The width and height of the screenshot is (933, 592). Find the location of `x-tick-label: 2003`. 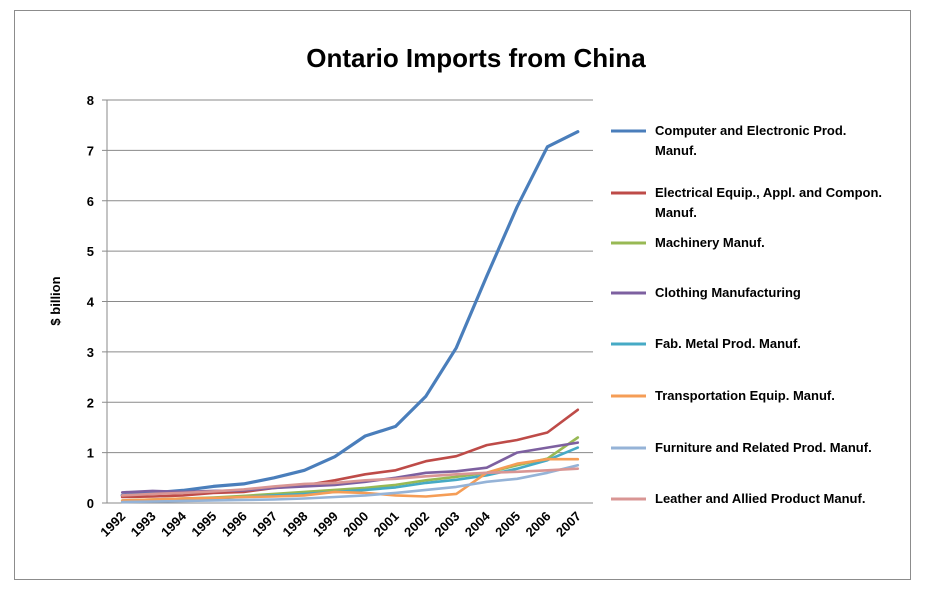

x-tick-label: 2003 is located at coordinates (446, 524).